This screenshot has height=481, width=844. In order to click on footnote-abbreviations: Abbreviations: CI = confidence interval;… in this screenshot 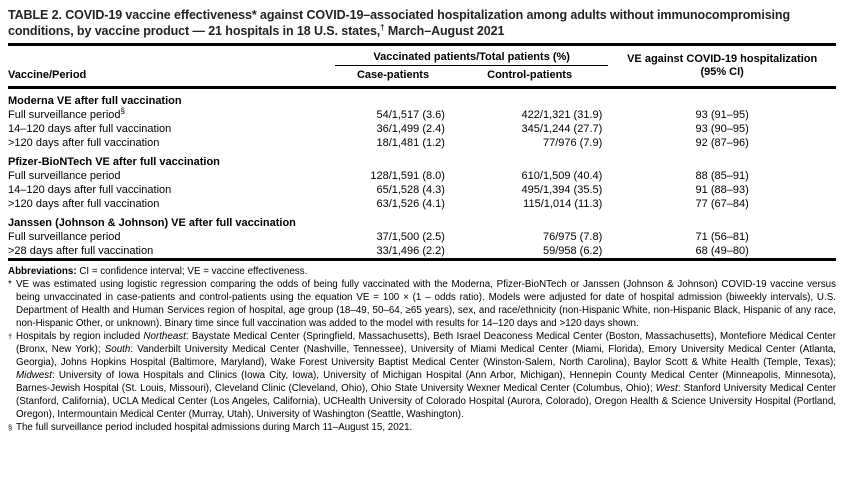, I will do `click(422, 271)`.